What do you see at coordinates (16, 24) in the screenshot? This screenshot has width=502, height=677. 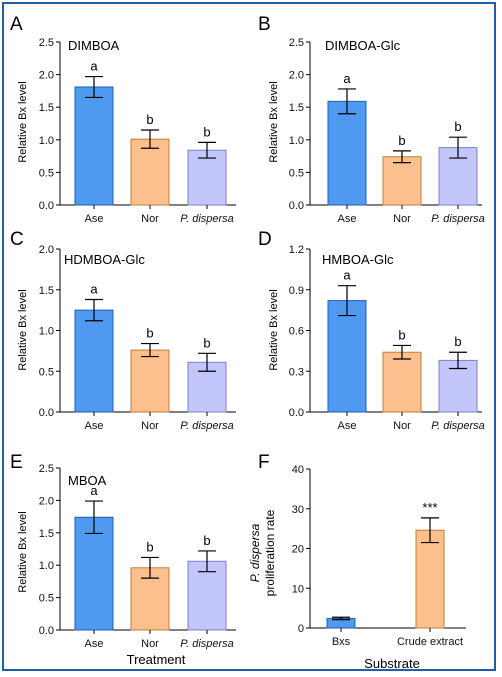 I see `panel-letter: A` at bounding box center [16, 24].